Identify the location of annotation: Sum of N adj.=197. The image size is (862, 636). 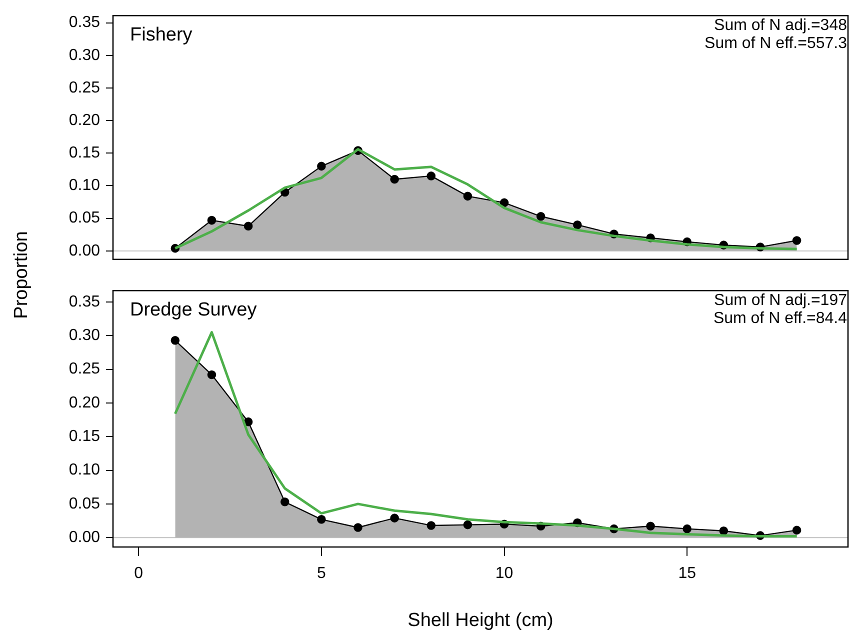
(781, 301).